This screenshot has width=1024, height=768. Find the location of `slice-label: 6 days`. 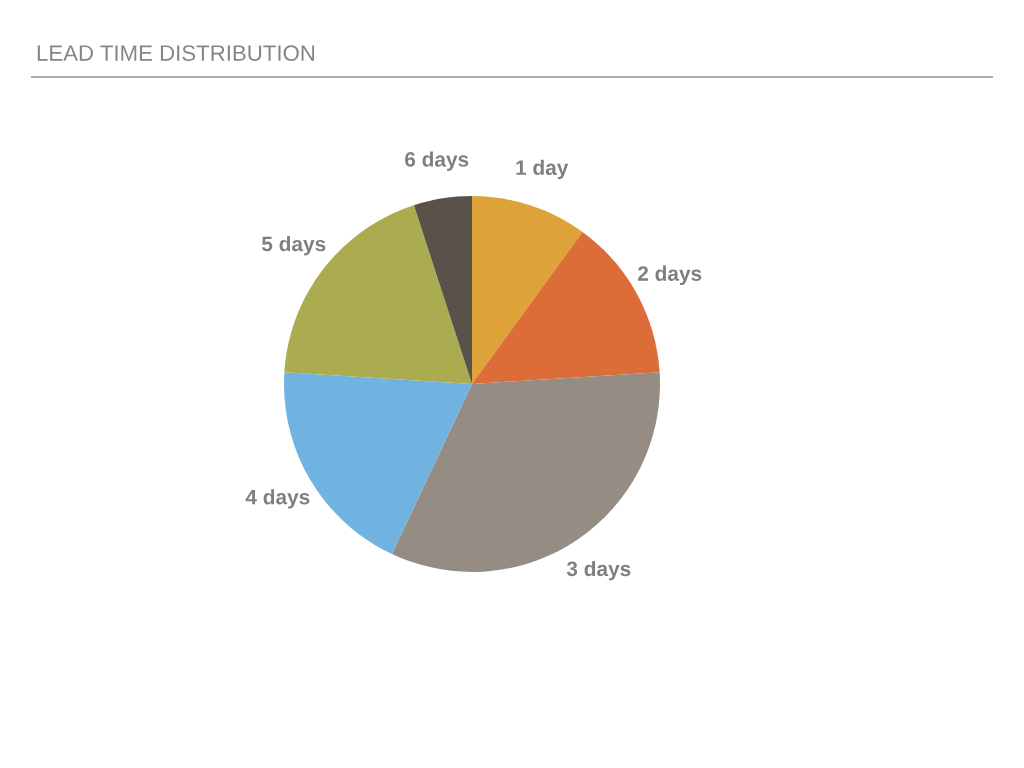

slice-label: 6 days is located at coordinates (437, 161).